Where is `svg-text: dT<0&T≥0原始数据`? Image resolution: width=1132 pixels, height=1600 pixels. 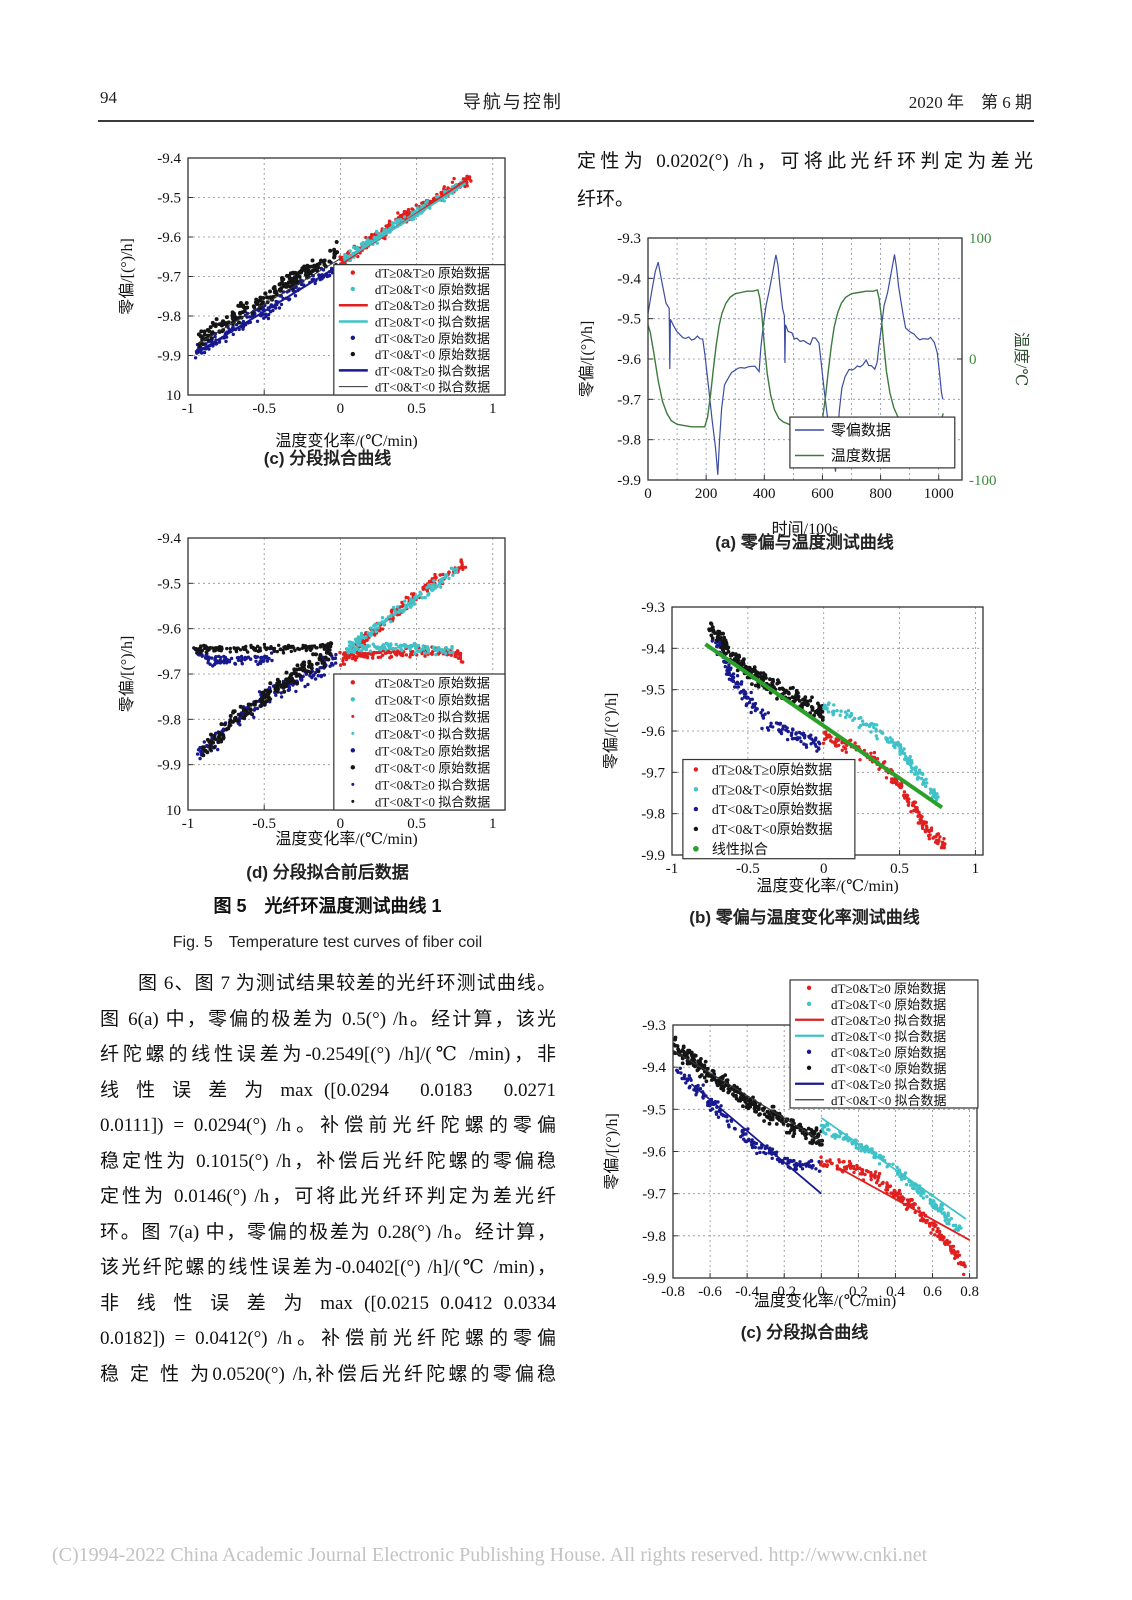 svg-text: dT<0&T≥0原始数据 is located at coordinates (772, 810).